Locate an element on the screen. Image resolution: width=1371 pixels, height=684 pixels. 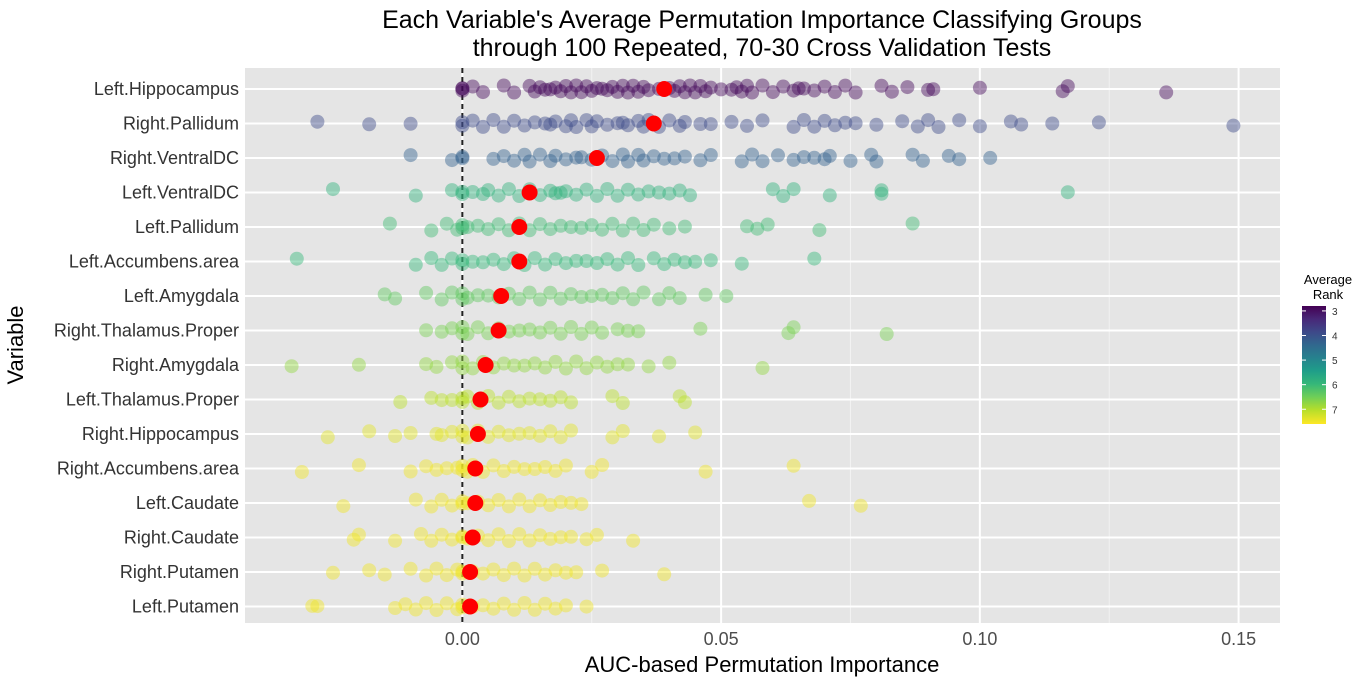
y-tick-label: Left.VentralDC is located at coordinates (180, 193).